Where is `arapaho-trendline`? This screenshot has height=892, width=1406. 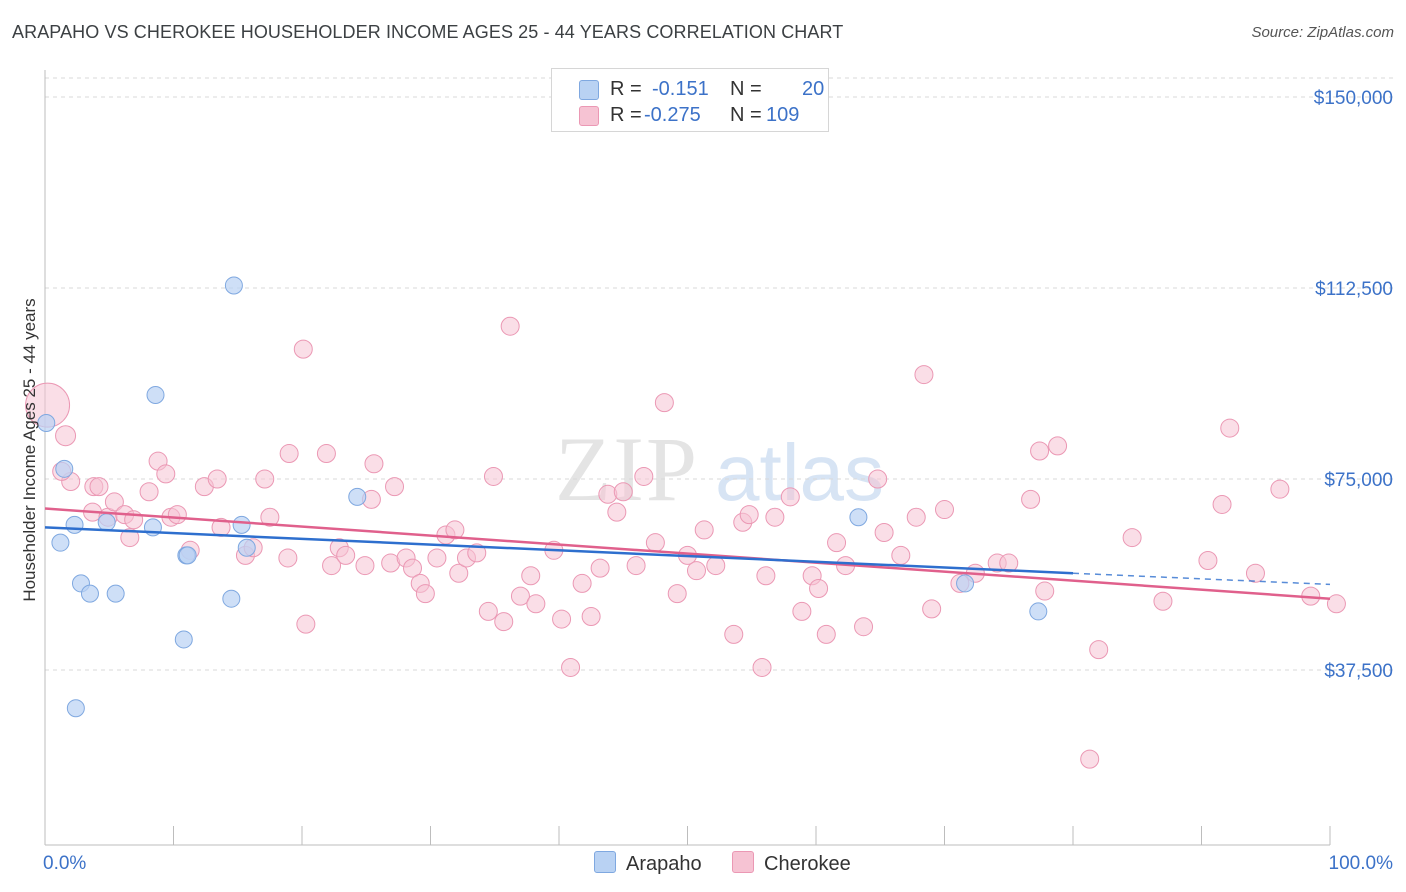 arapaho-trendline is located at coordinates (559, 550).